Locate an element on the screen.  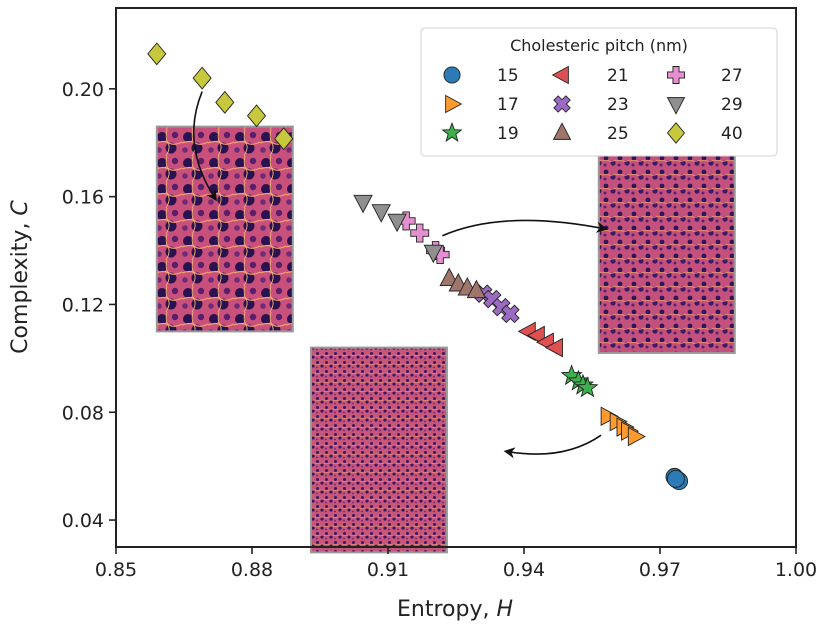
legend-entry-27: 27 is located at coordinates (705, 76).